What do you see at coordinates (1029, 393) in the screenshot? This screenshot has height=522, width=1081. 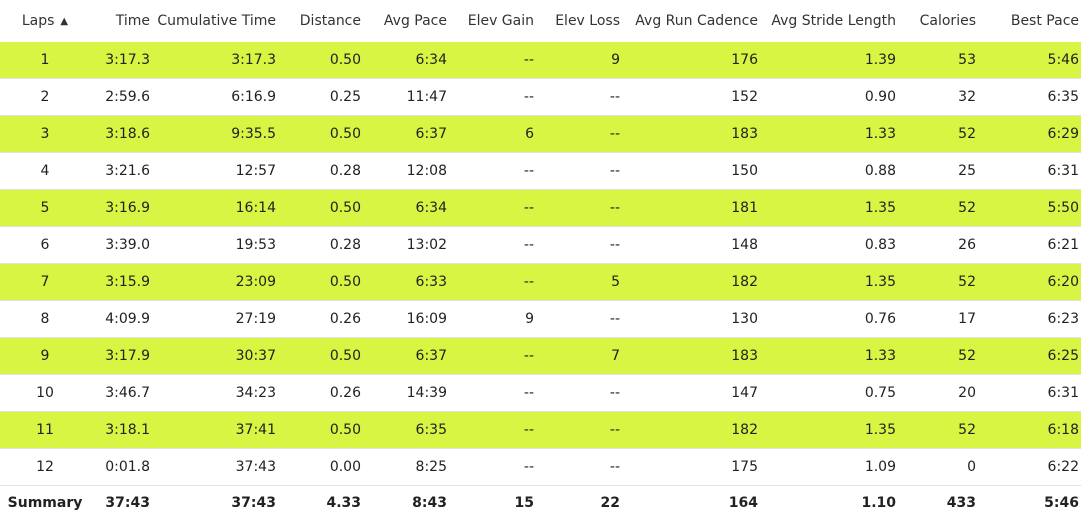 I see `cell-best-pace: 6:31` at bounding box center [1029, 393].